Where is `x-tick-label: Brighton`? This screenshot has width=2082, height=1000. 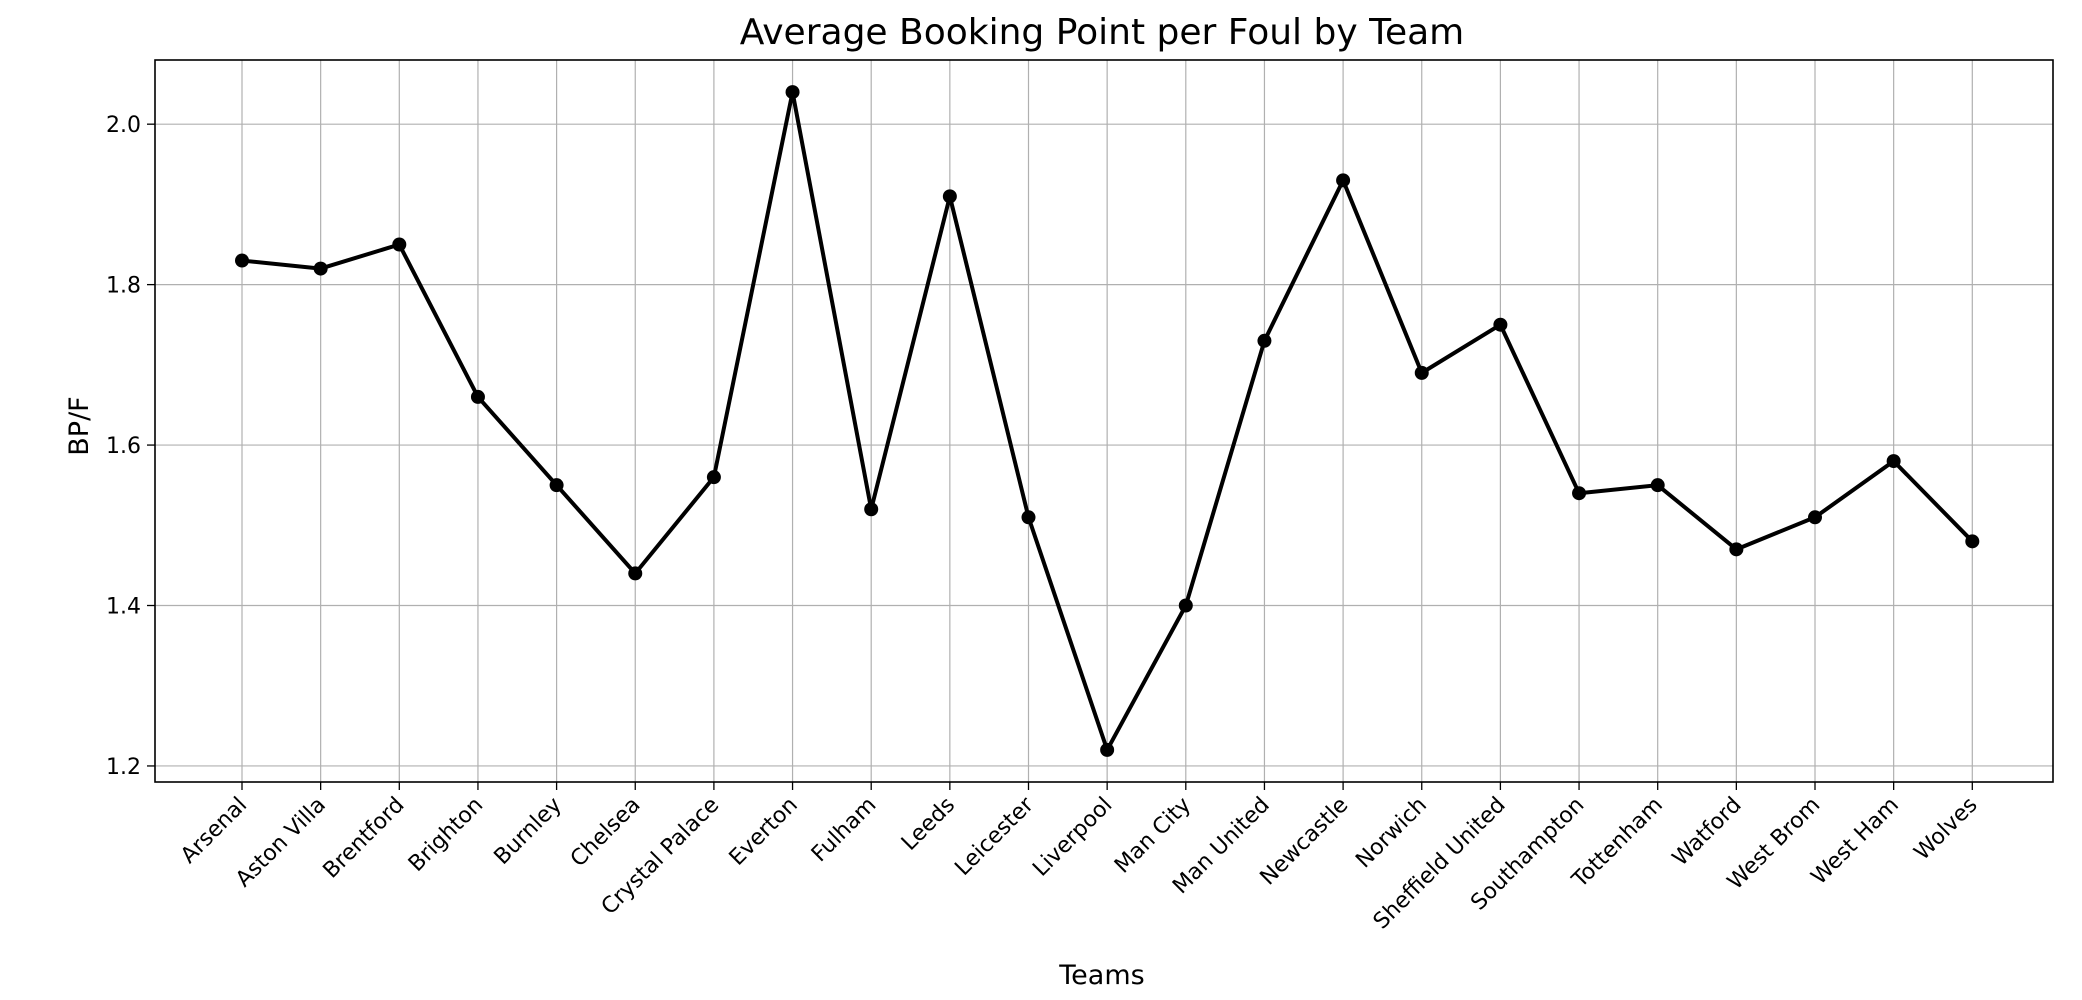
x-tick-label: Brighton is located at coordinates (446, 835).